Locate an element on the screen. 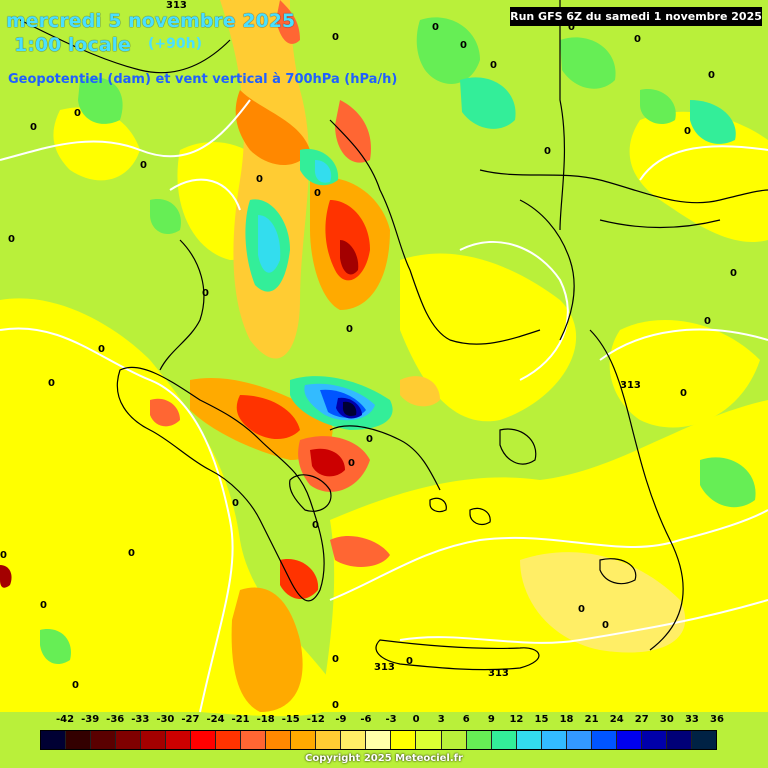 The image size is (768, 768). legend-value: 21 is located at coordinates (591, 719).